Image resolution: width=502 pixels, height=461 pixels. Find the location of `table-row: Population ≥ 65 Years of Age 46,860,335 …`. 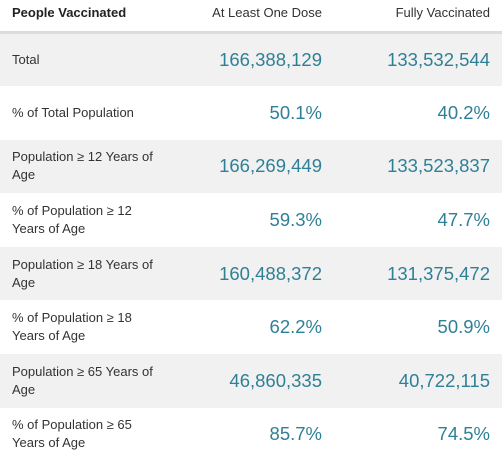

table-row: Population ≥ 65 Years of Age 46,860,335 … is located at coordinates (251, 381).